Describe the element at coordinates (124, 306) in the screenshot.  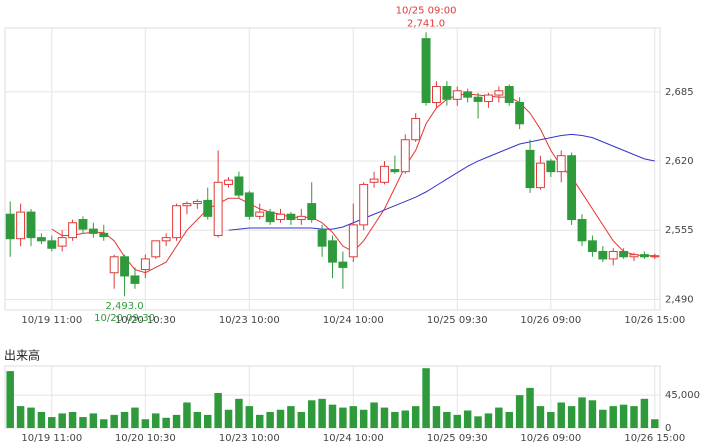
I see `low-annotation-price: 2,493.0` at that location.